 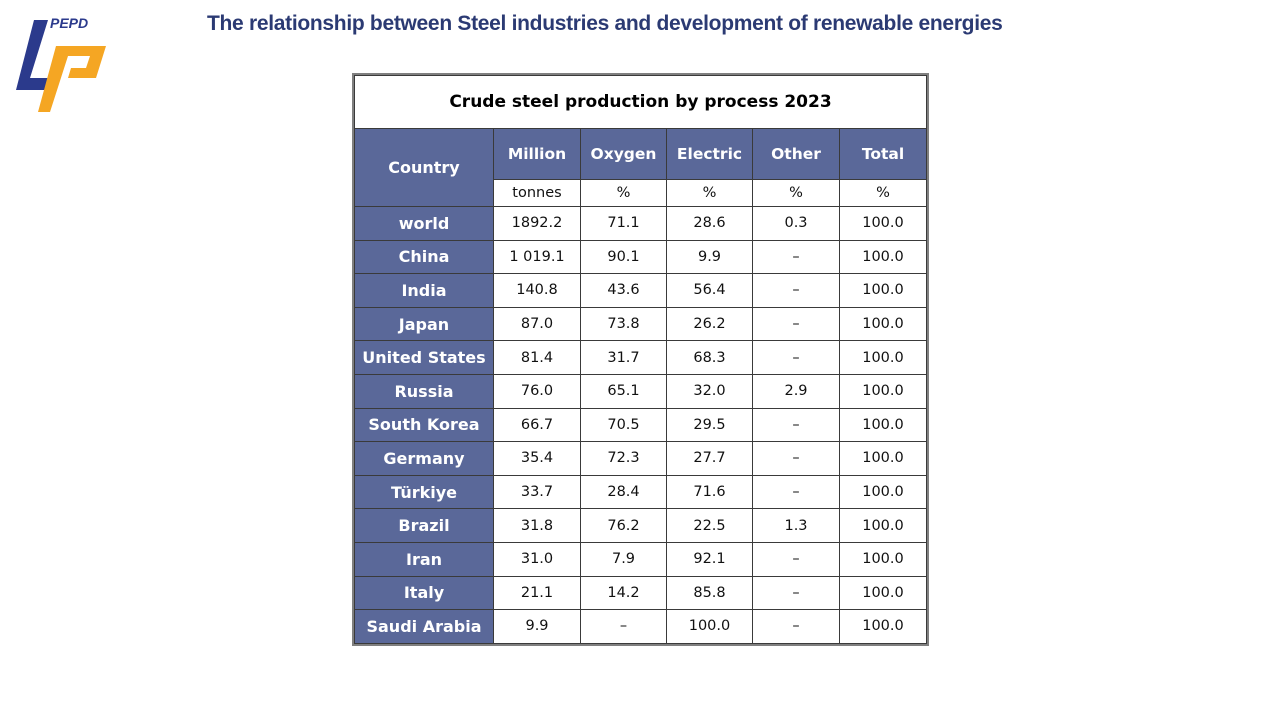 What do you see at coordinates (424, 593) in the screenshot?
I see `country-cell: Italy` at bounding box center [424, 593].